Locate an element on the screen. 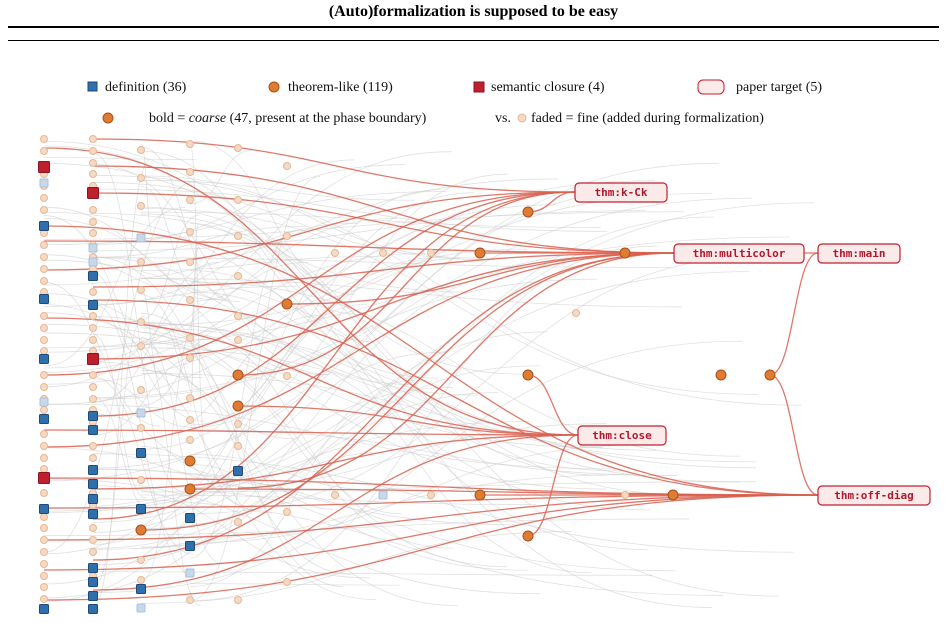 The width and height of the screenshot is (947, 639). theorem-marker is located at coordinates (274, 87).